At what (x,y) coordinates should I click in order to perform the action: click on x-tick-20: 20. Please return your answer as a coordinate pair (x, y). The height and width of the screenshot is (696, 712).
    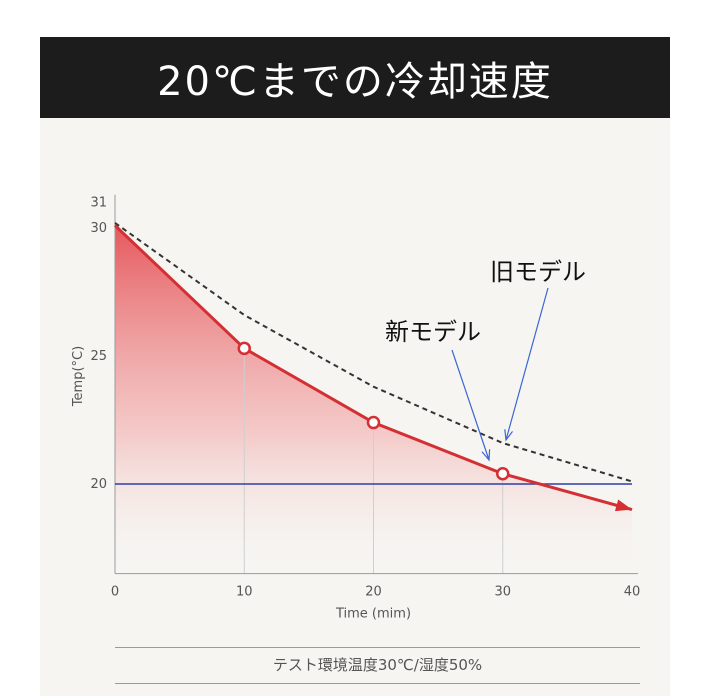
    Looking at the image, I should click on (373, 592).